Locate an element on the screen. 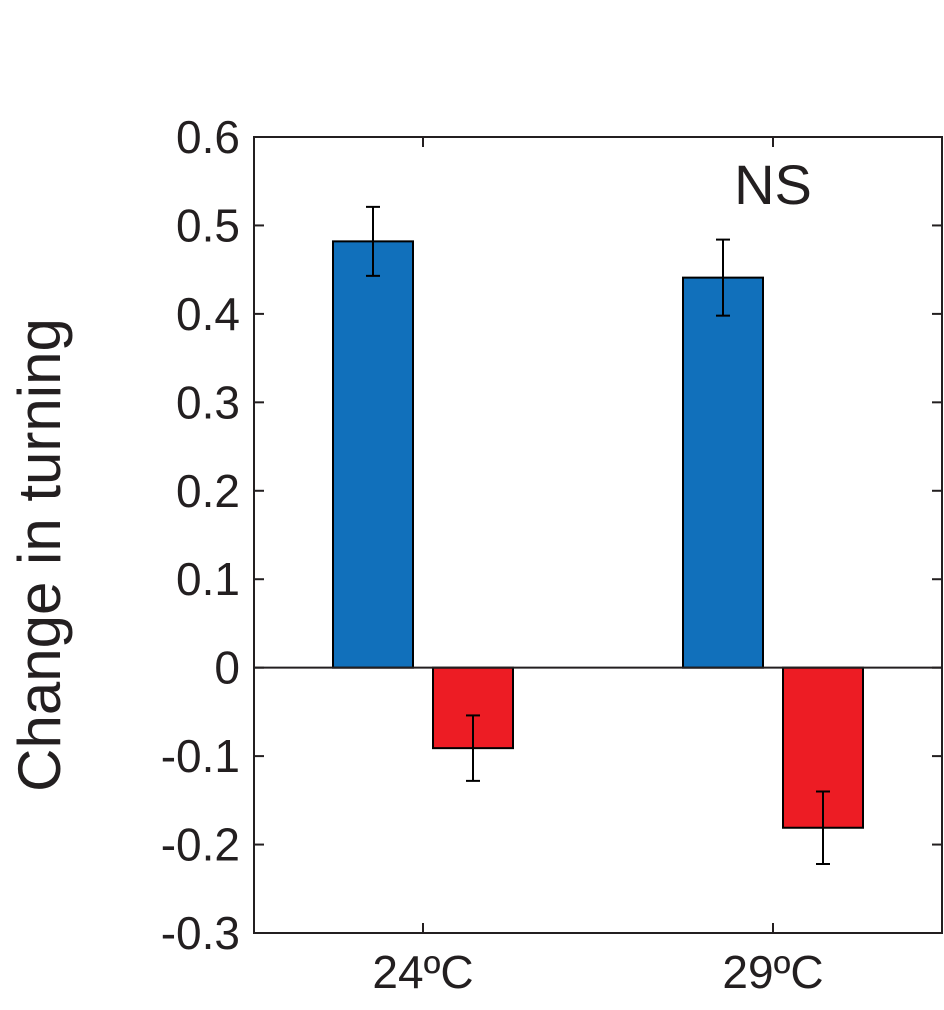 The image size is (944, 1010). y-tick-label: -0.1 is located at coordinates (200, 756).